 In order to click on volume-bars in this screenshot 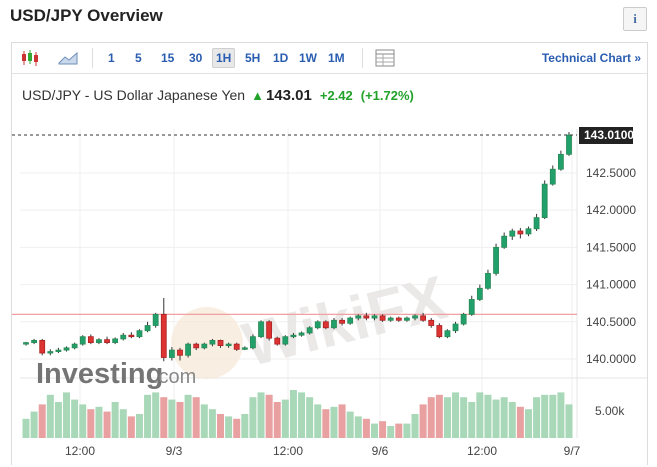, I will do `click(297, 414)`.